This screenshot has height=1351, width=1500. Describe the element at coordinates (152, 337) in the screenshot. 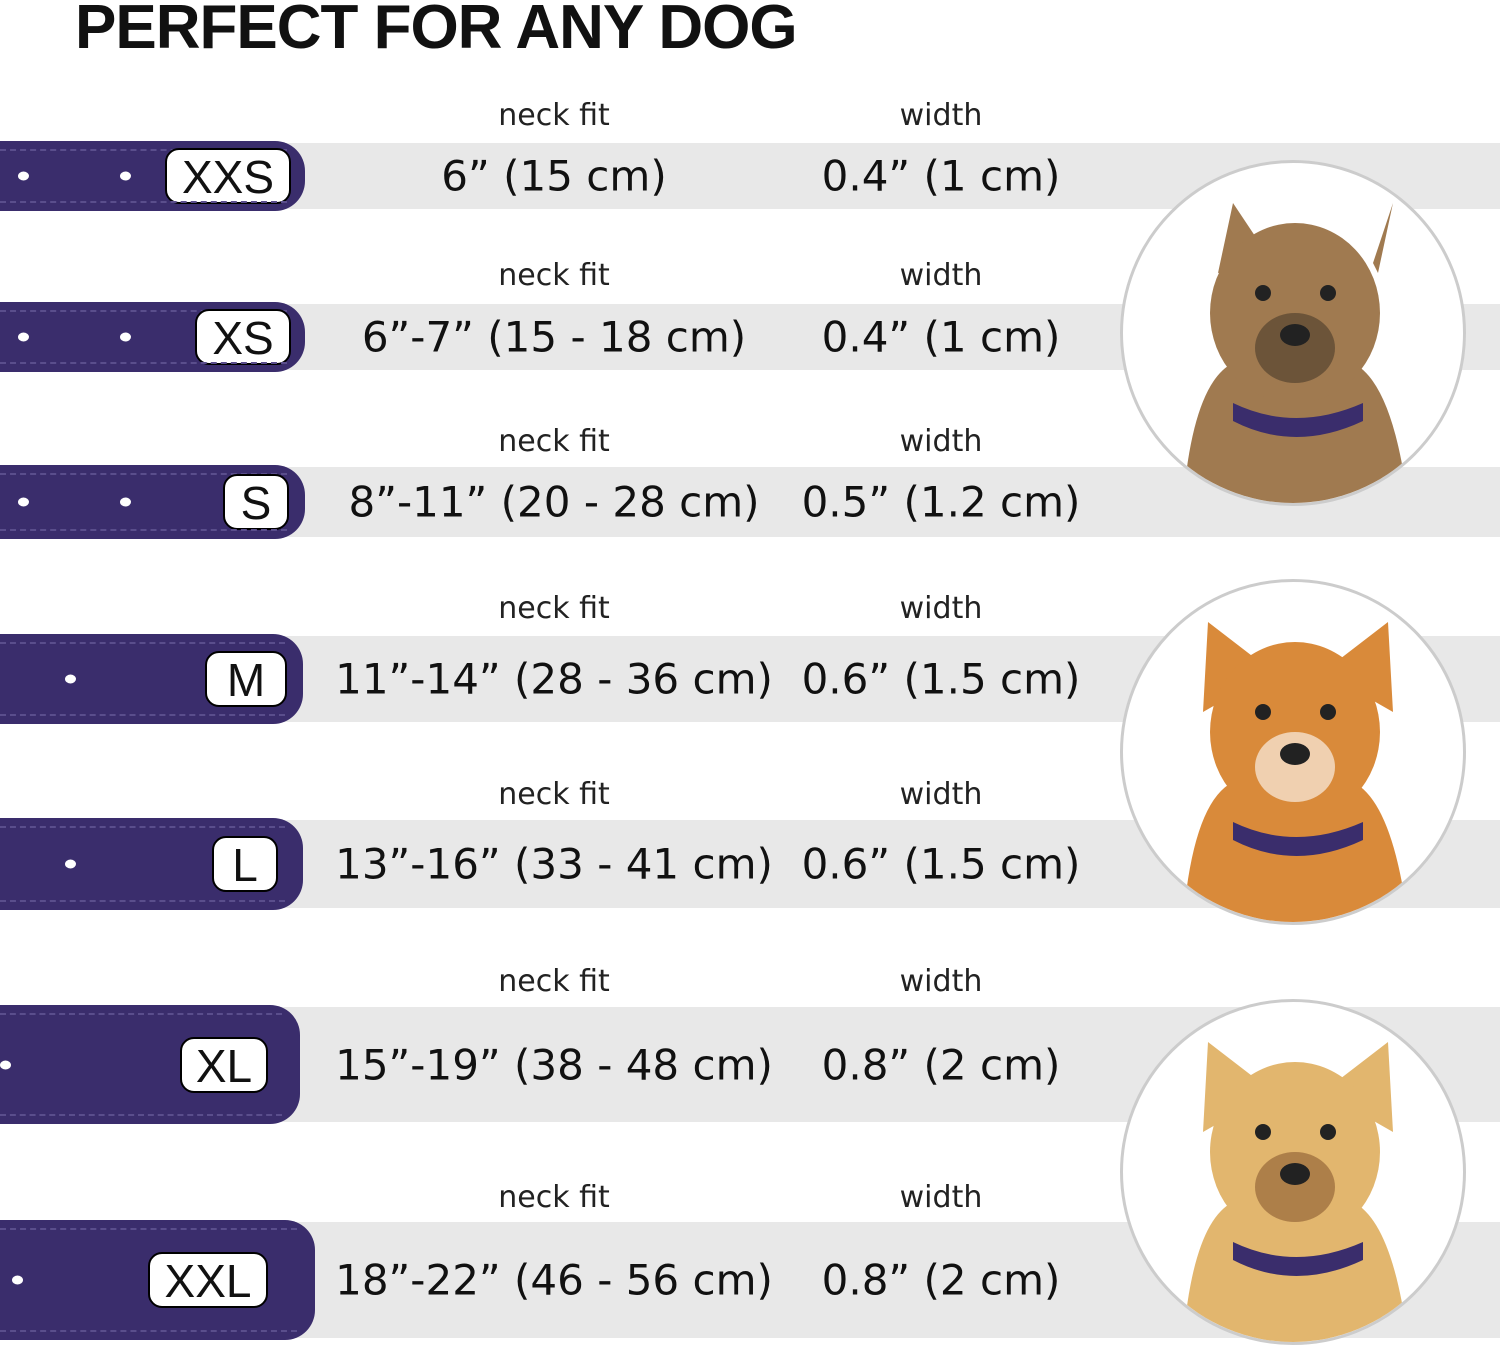

I see `collar-graphic: XS` at that location.